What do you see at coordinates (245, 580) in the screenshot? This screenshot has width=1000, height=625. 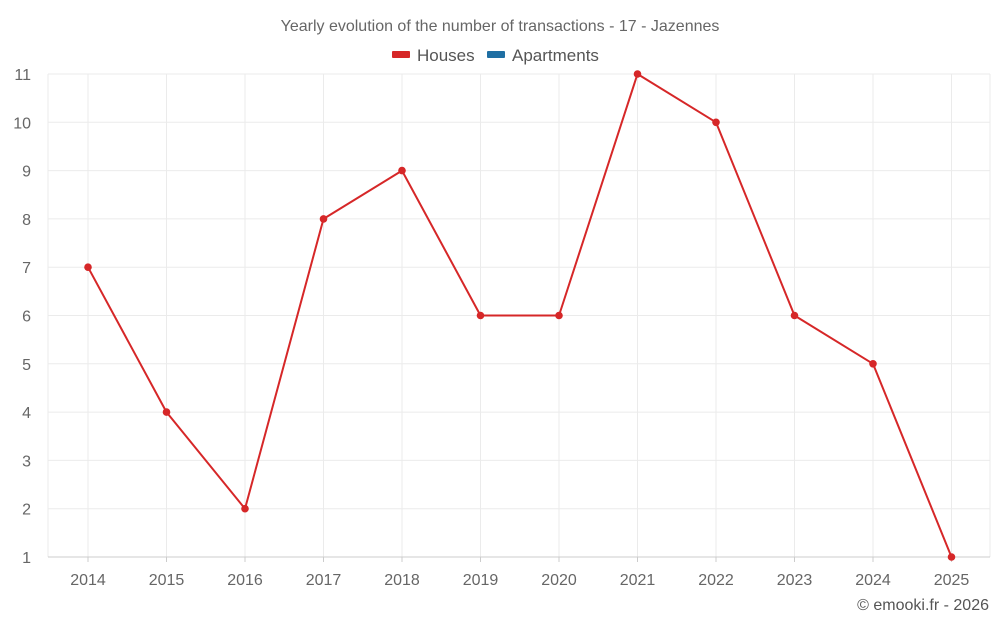 I see `x-tick-label: 2016` at bounding box center [245, 580].